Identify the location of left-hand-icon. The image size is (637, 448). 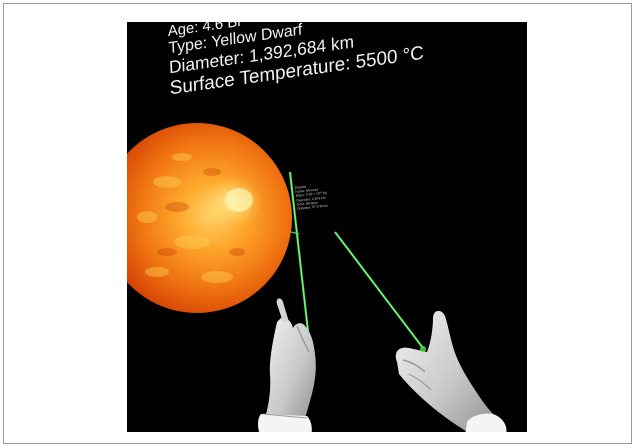
(287, 365).